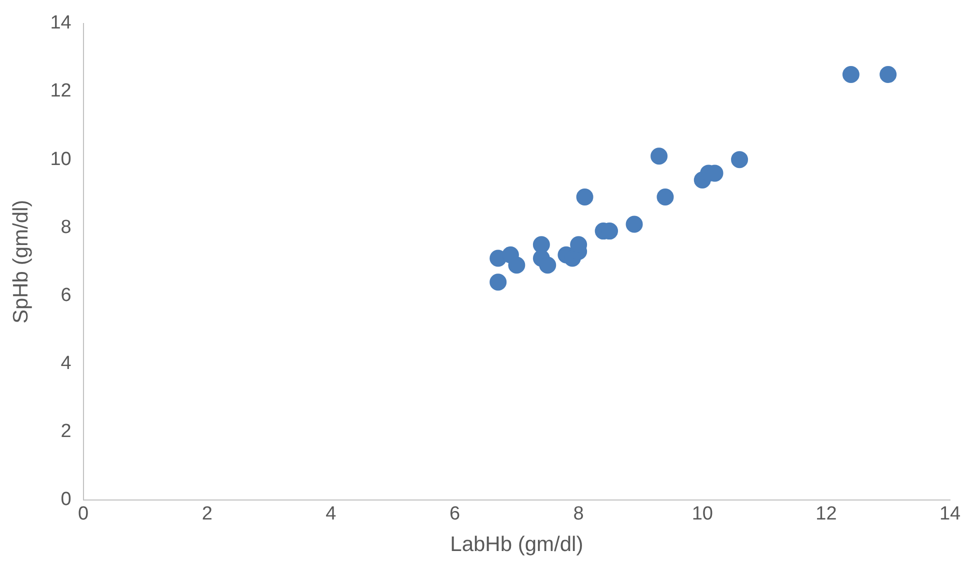 The image size is (965, 567). I want to click on x-tick-label: 6, so click(454, 514).